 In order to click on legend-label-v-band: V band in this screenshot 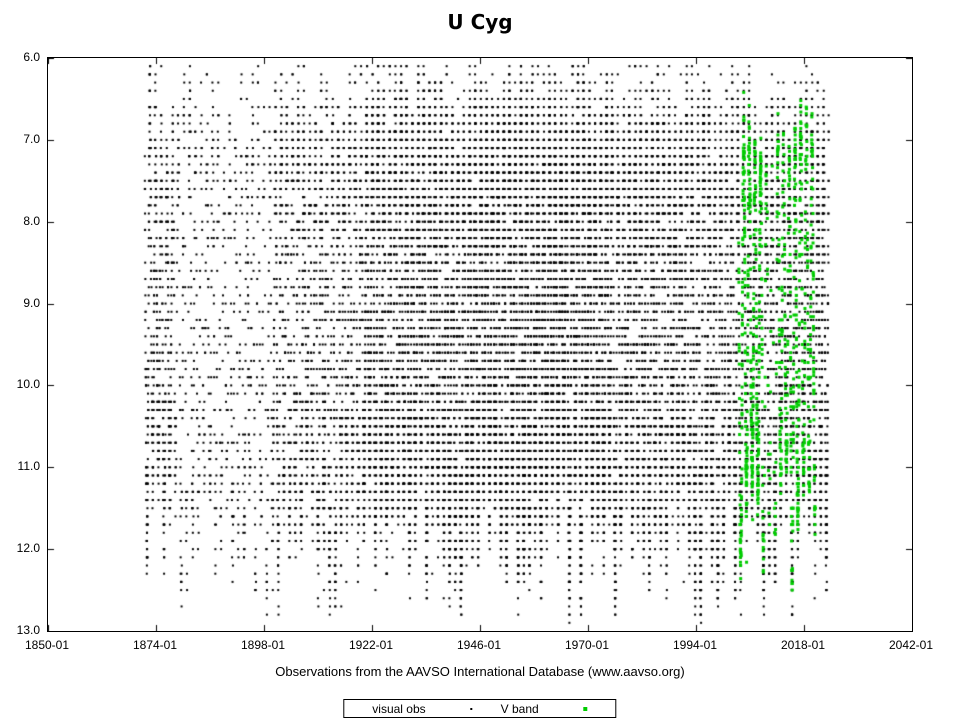, I will do `click(519, 708)`.